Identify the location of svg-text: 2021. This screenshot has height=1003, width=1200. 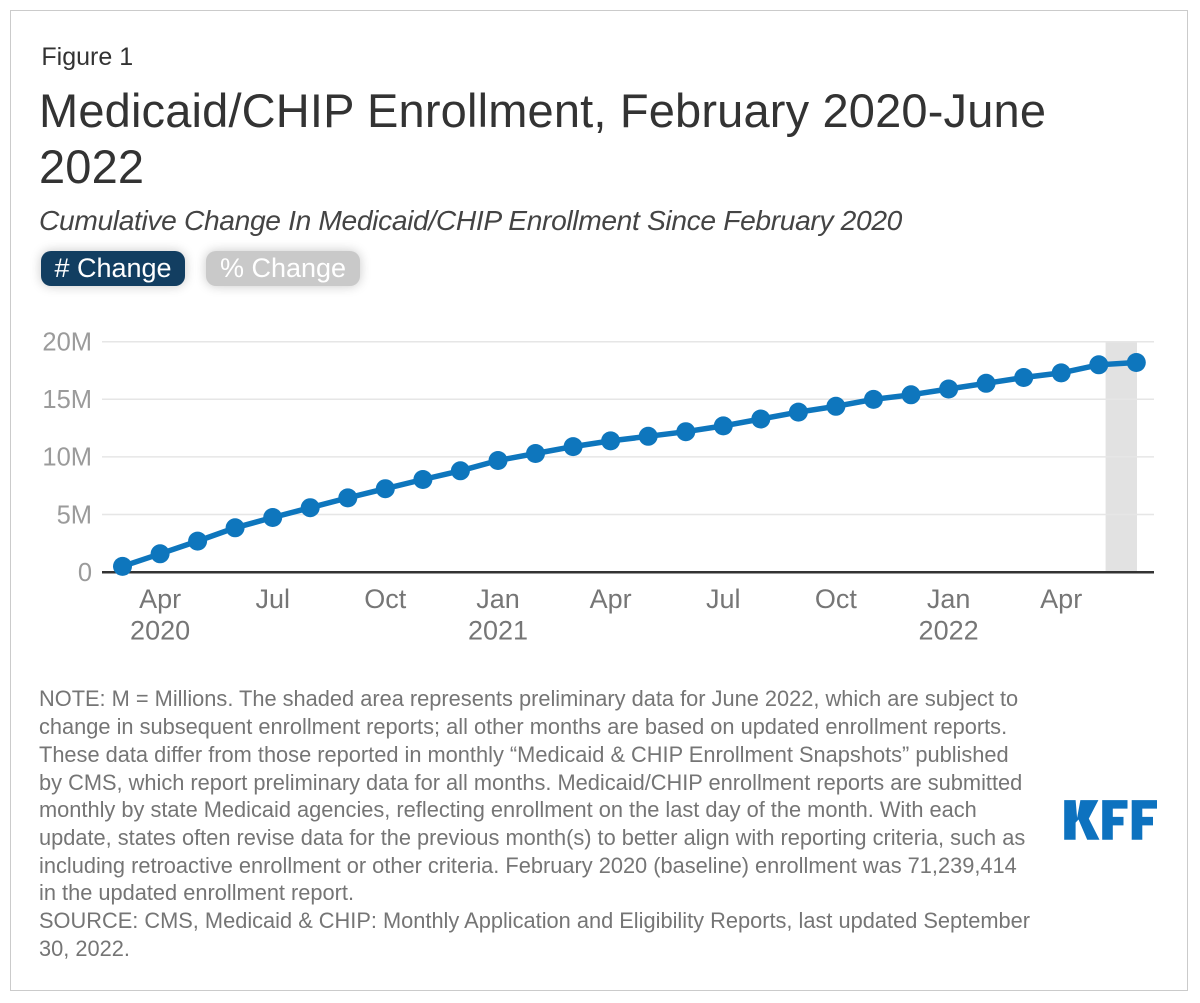
(498, 630).